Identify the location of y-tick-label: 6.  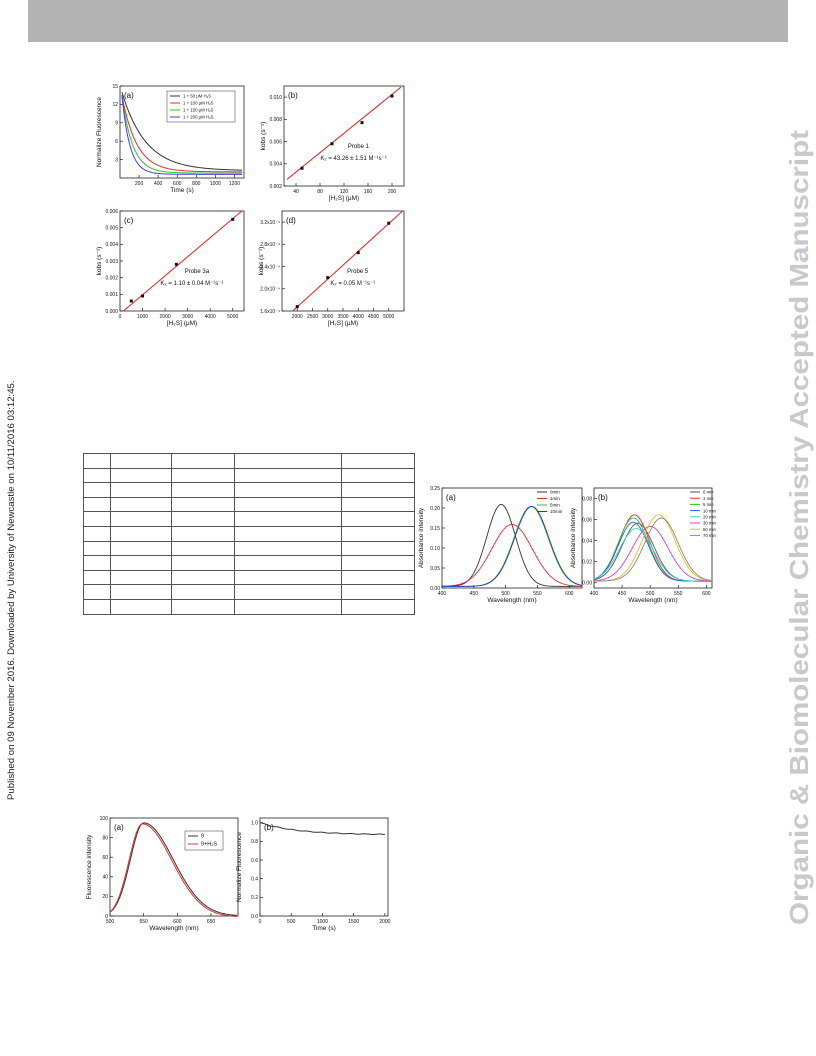
(116, 142).